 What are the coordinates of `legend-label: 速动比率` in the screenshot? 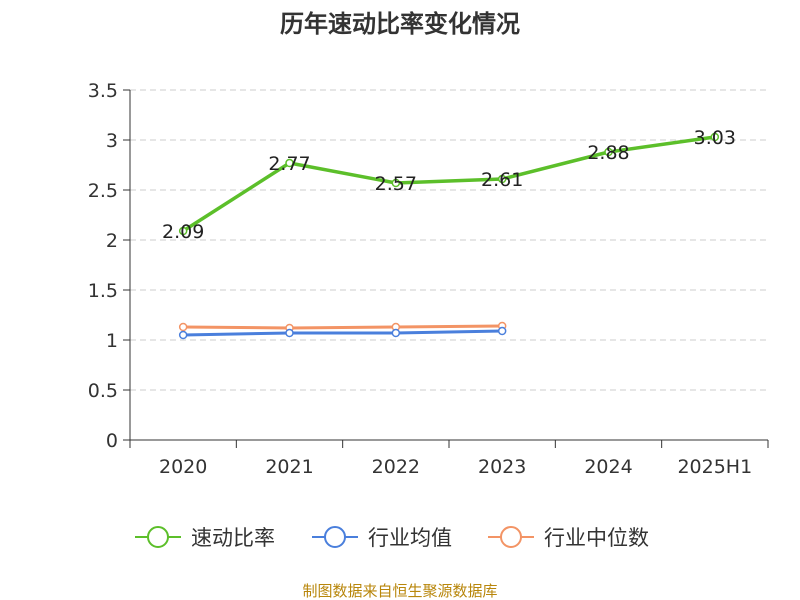 It's located at (233, 538).